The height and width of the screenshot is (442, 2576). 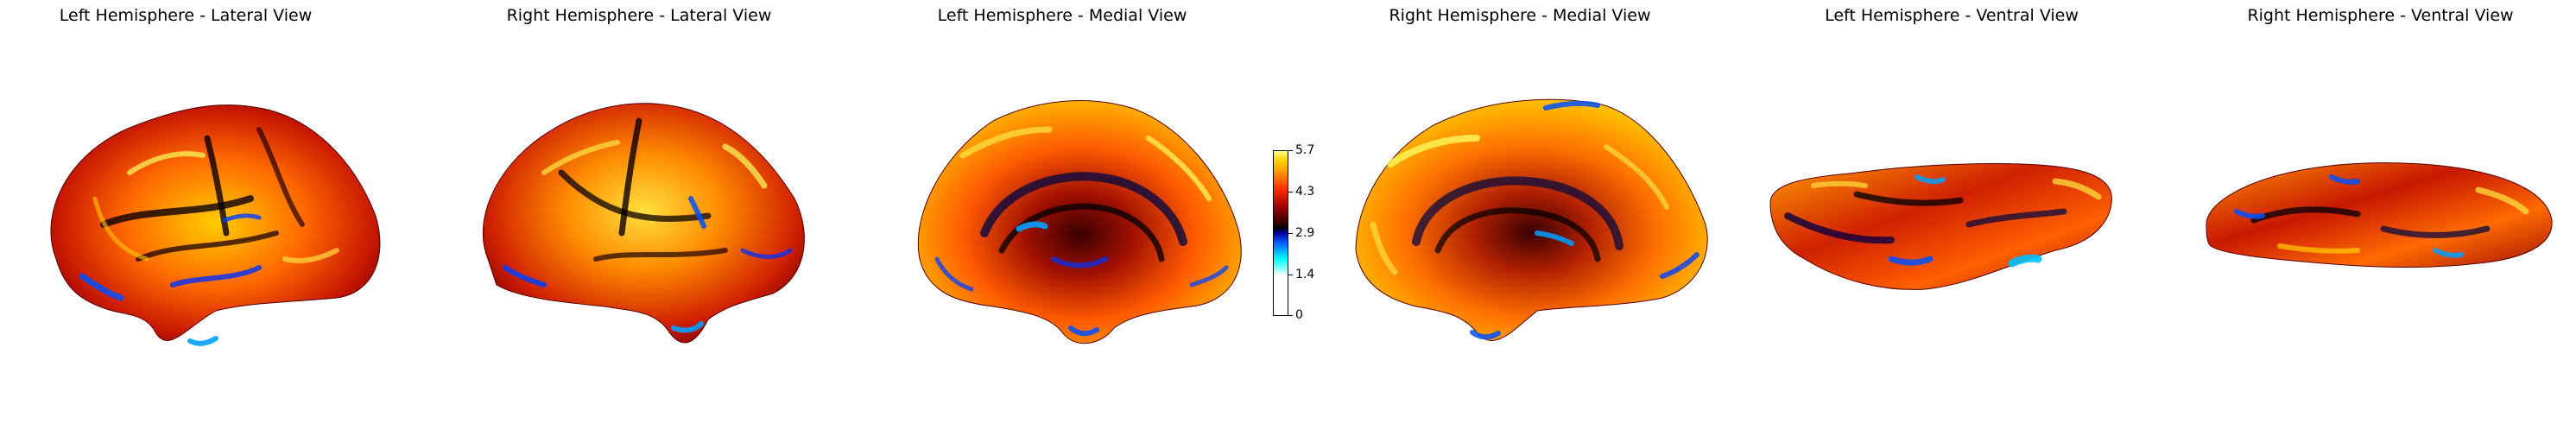 What do you see at coordinates (1305, 150) in the screenshot?
I see `colorbar-label-max: 5.7` at bounding box center [1305, 150].